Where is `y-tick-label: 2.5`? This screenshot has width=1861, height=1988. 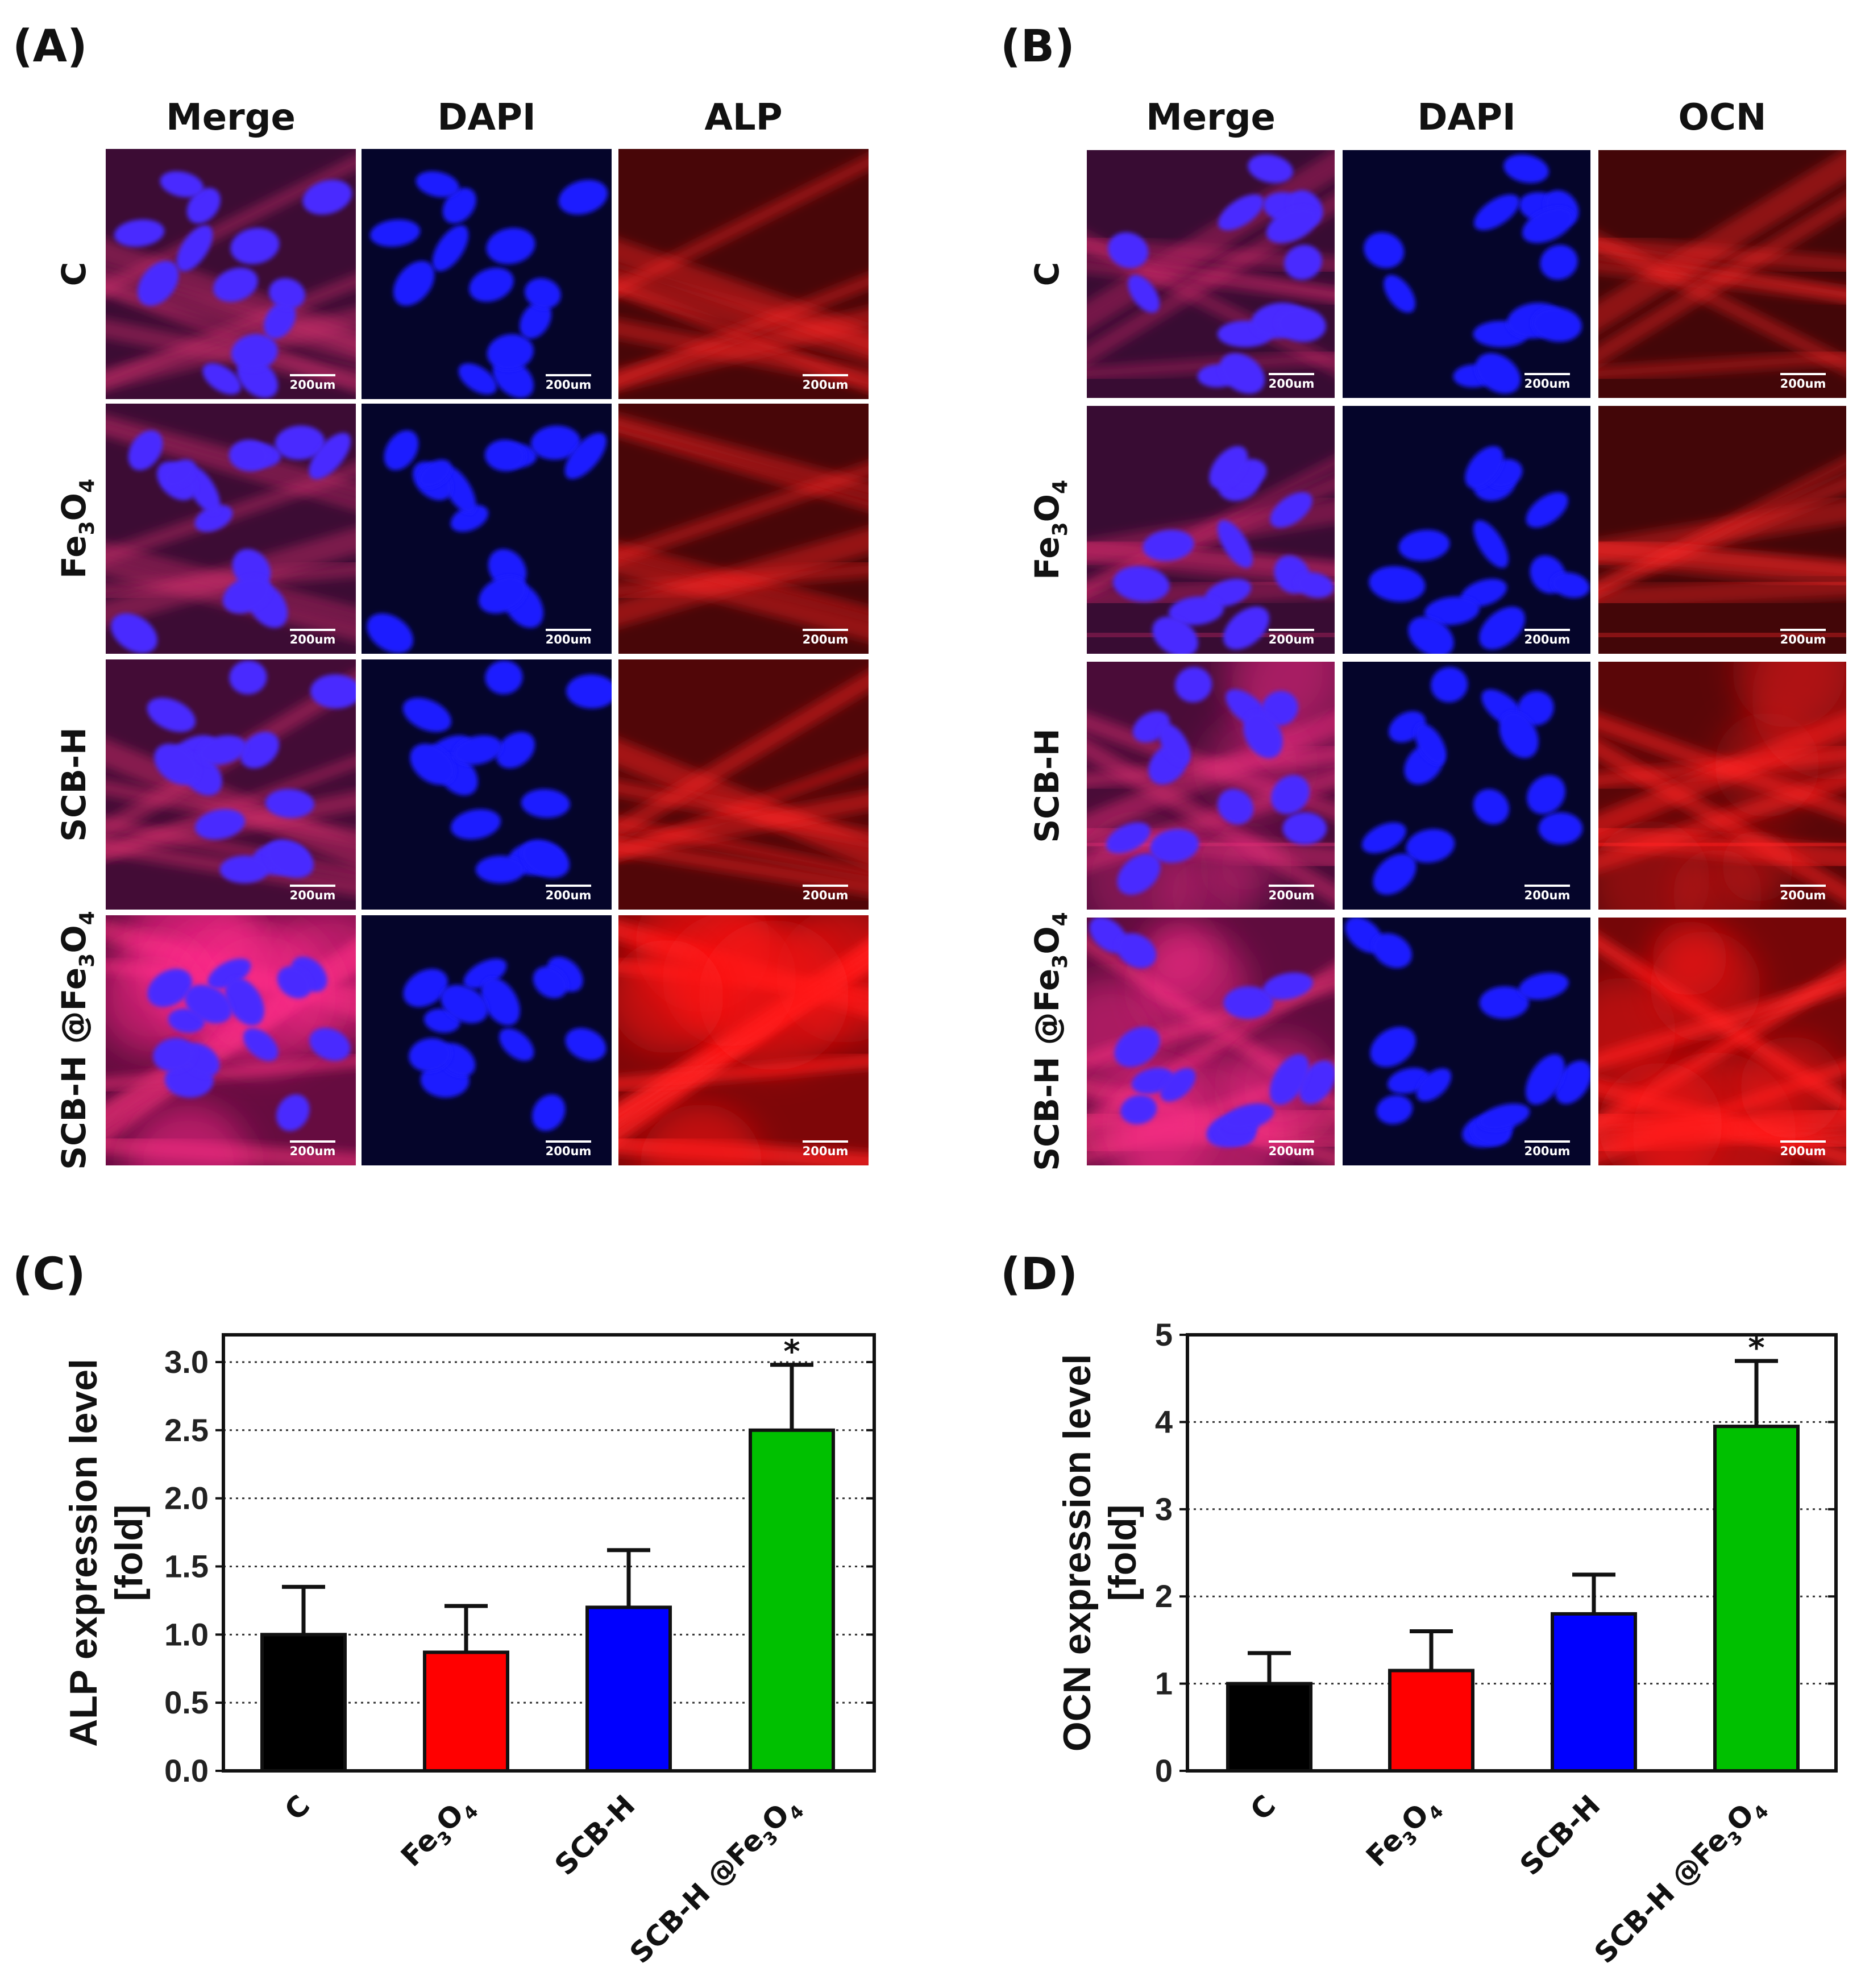 y-tick-label: 2.5 is located at coordinates (187, 1430).